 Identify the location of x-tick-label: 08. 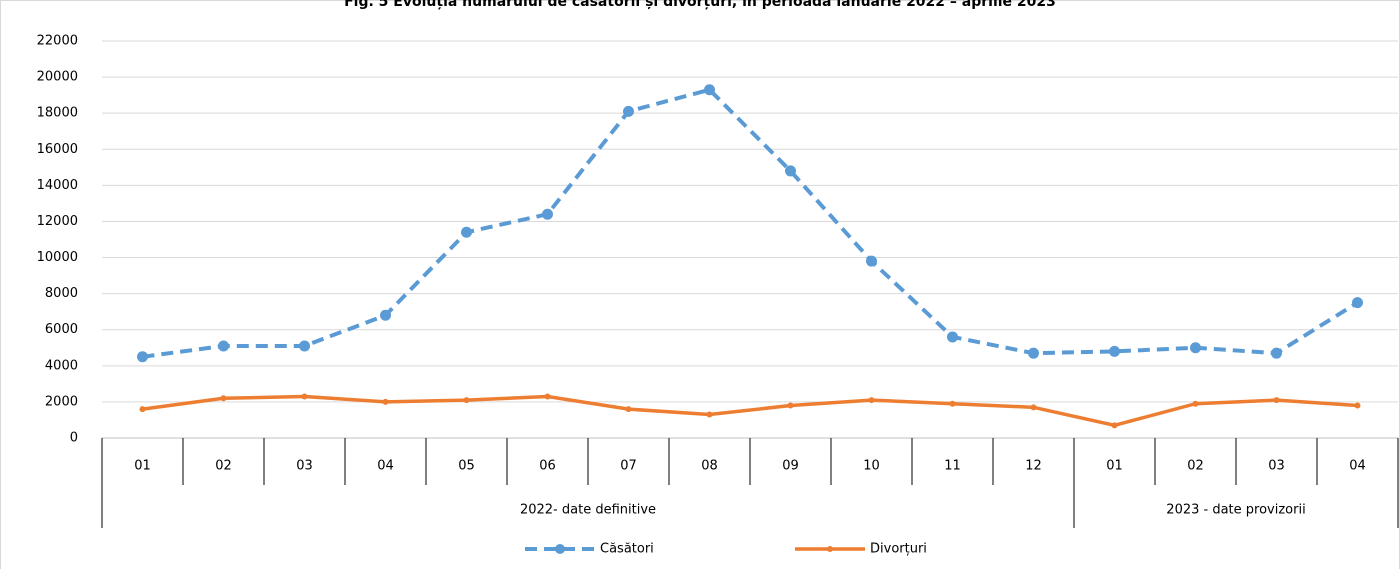
(709, 466).